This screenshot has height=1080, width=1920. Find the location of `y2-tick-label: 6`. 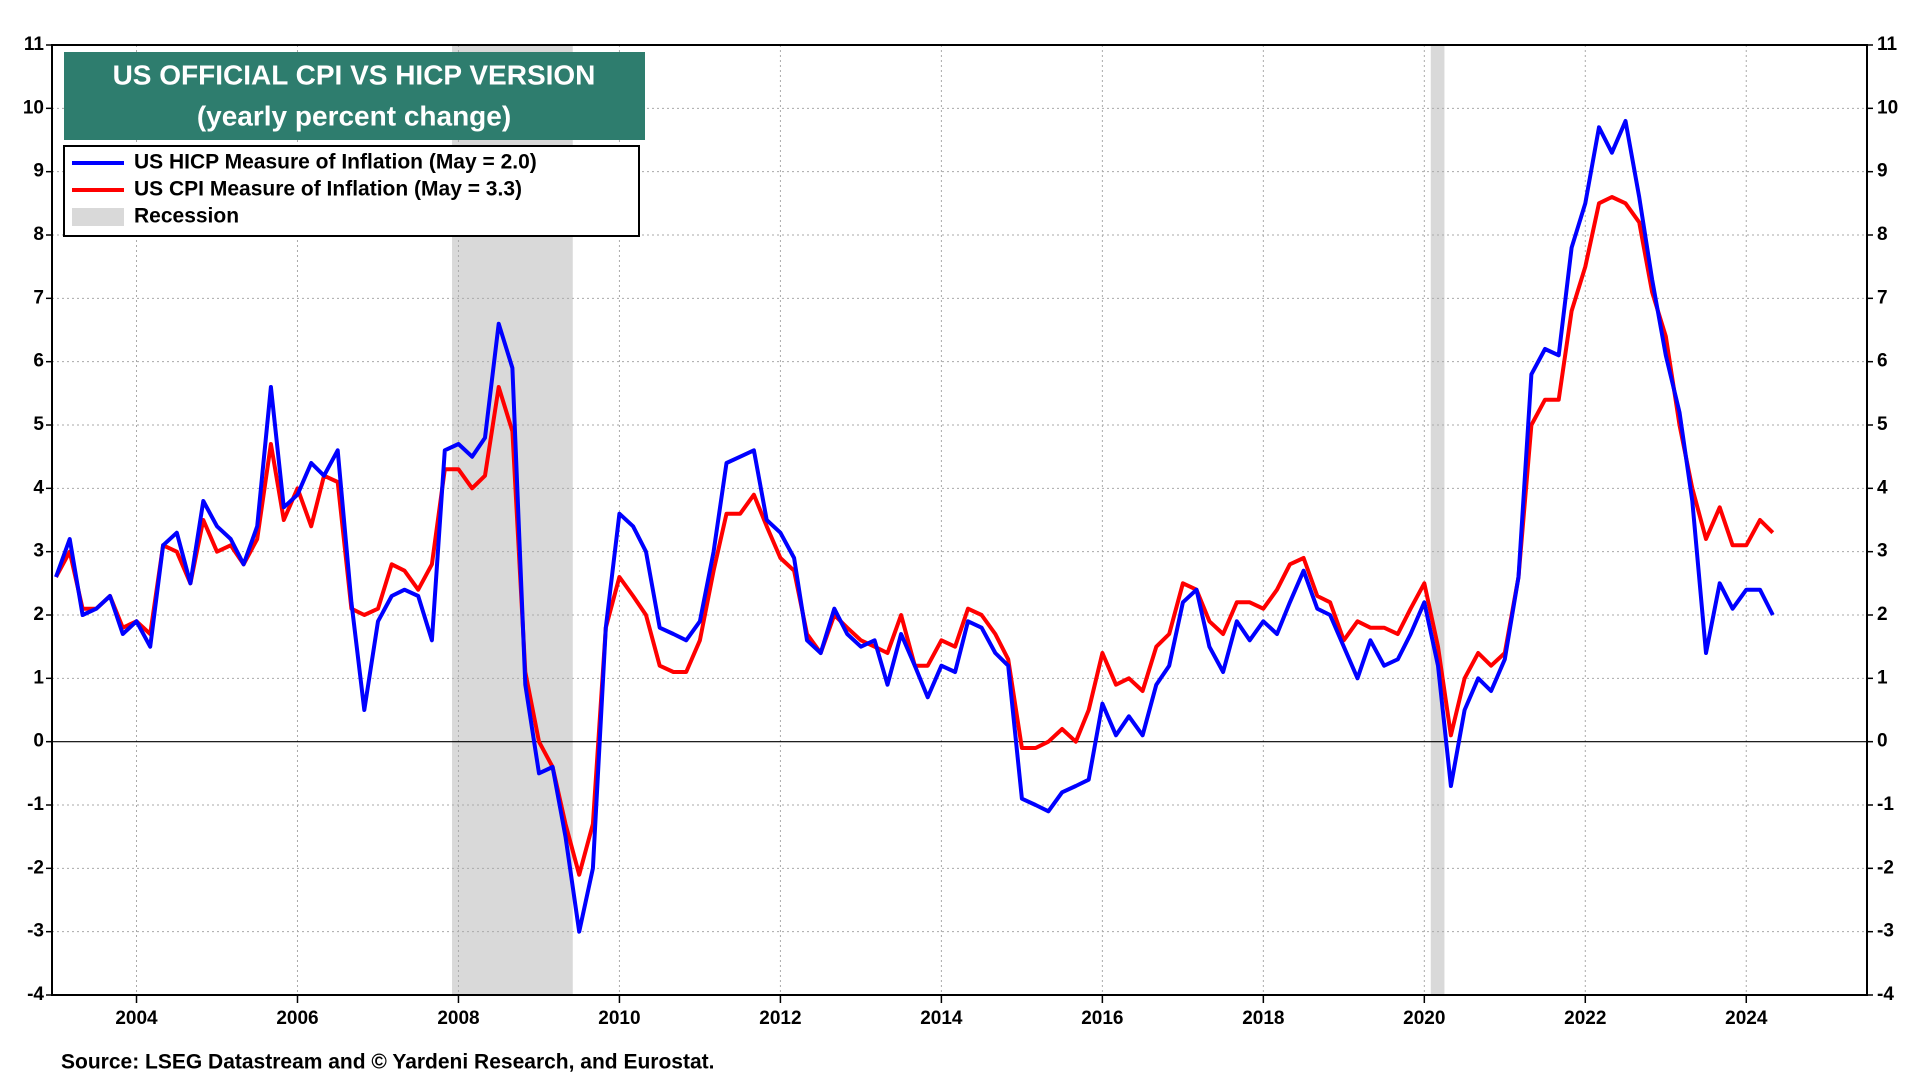

y2-tick-label: 6 is located at coordinates (1882, 361).